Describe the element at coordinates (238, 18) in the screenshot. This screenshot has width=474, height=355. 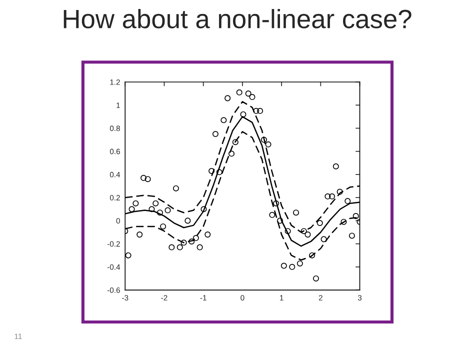
I see `chart-title: How about a non-linear case?` at that location.